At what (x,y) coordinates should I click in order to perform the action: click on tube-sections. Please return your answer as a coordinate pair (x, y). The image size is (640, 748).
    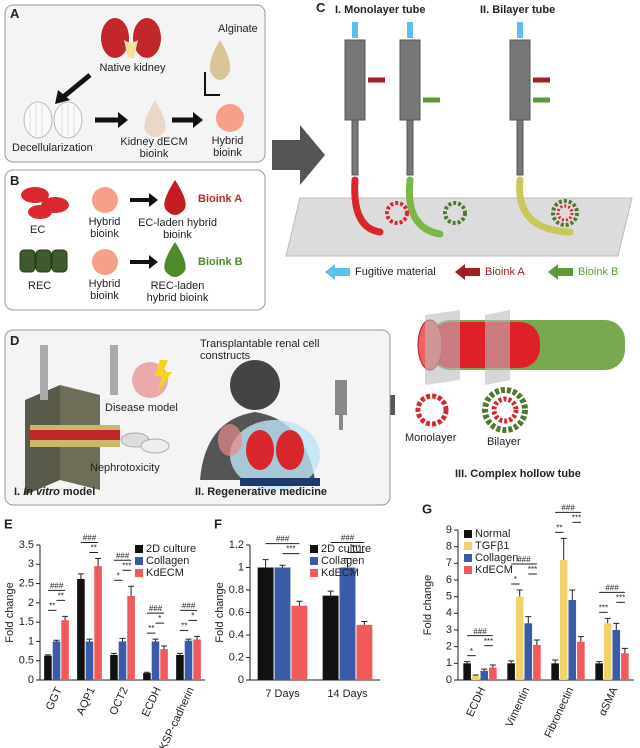
    Looking at the image, I should click on (482, 213).